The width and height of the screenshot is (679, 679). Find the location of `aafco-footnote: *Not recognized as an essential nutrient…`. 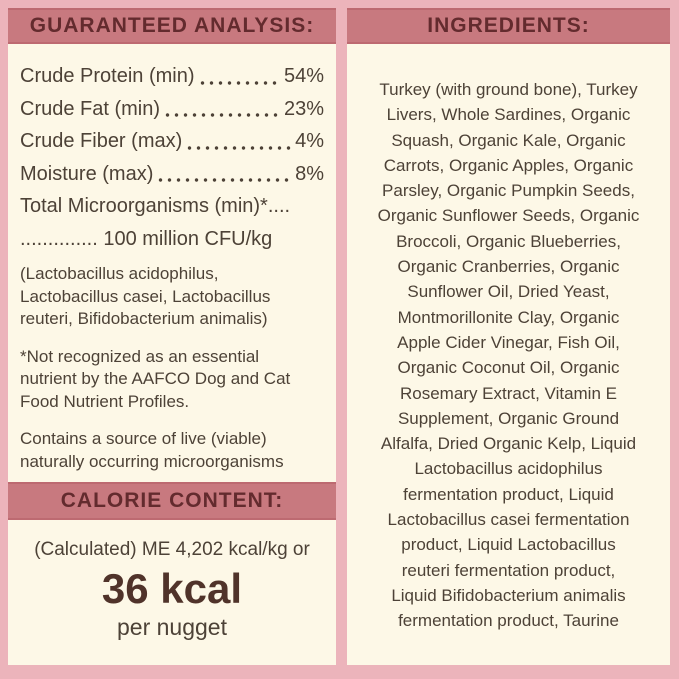

aafco-footnote: *Not recognized as an essential nutrient… is located at coordinates (155, 378).